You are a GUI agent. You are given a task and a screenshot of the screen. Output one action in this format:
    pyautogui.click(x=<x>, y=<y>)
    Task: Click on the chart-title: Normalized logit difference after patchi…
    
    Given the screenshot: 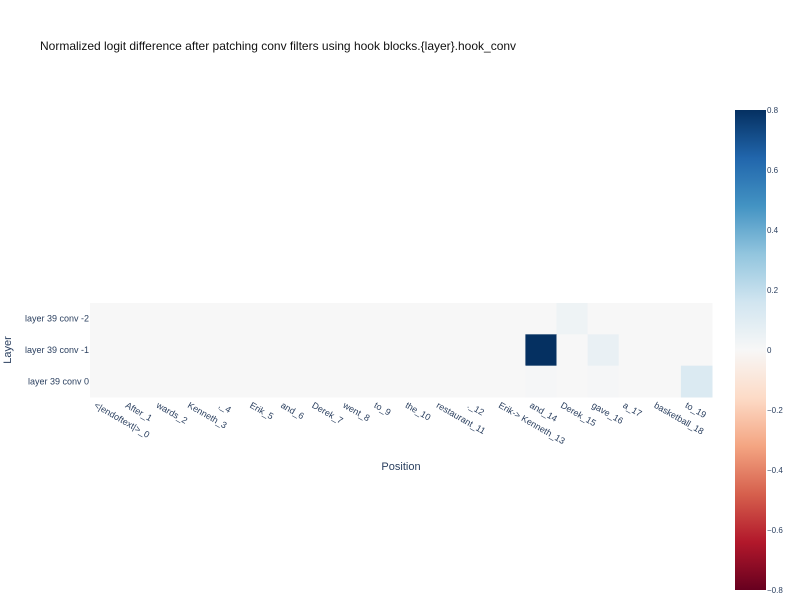 What is the action you would take?
    pyautogui.click(x=278, y=46)
    